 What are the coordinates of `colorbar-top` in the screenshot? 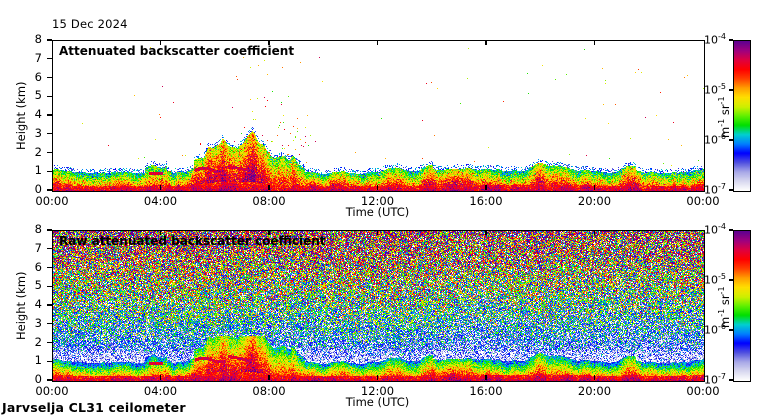 It's located at (742, 116).